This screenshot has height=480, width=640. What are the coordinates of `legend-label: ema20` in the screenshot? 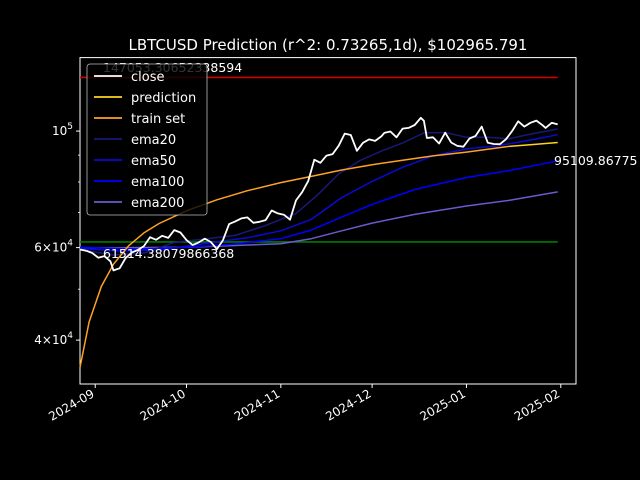 It's located at (153, 140).